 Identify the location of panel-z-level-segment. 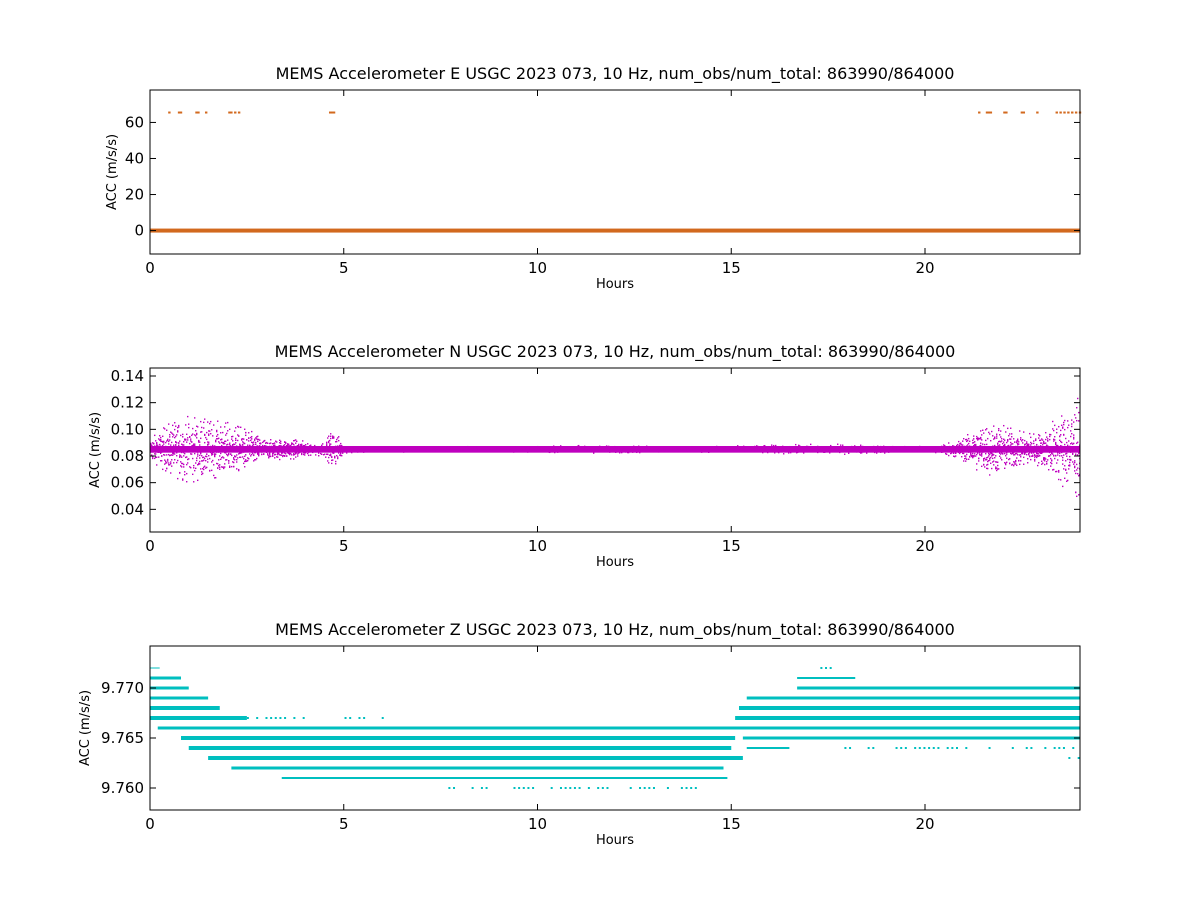
(504, 778).